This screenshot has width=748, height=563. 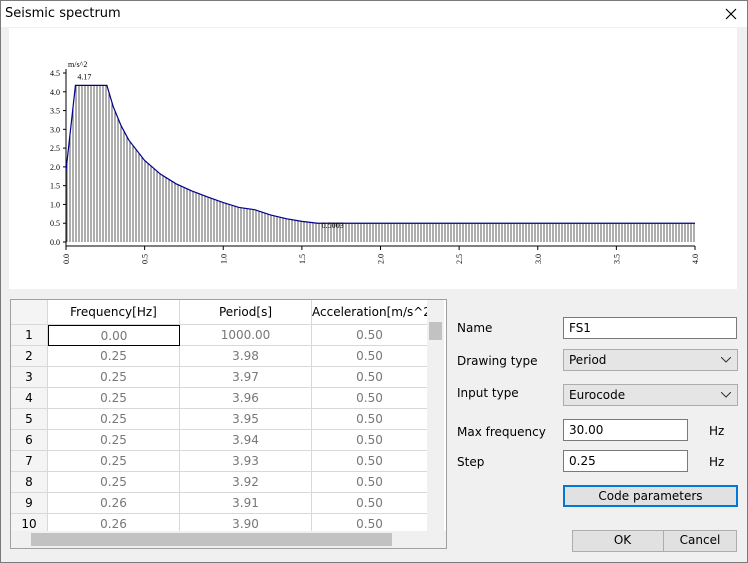 What do you see at coordinates (497, 361) in the screenshot?
I see `drawing-type-label: Drawing type` at bounding box center [497, 361].